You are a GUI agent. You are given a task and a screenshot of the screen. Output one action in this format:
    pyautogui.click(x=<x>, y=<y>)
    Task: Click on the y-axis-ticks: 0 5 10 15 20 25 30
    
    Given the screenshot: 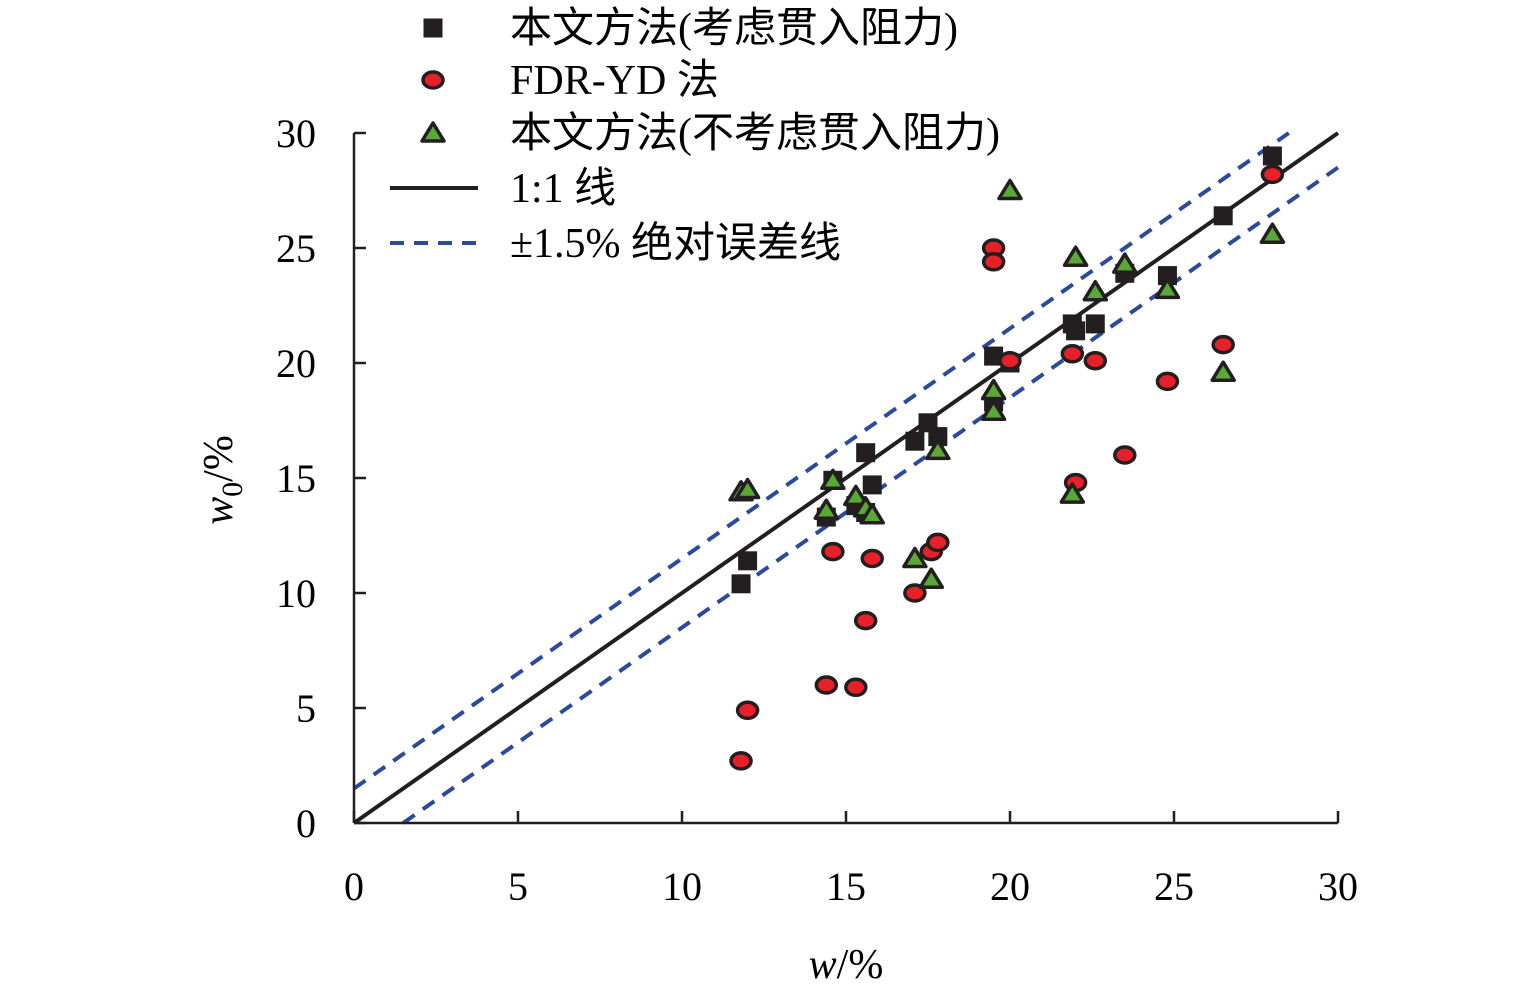 What is the action you would take?
    pyautogui.click(x=321, y=478)
    